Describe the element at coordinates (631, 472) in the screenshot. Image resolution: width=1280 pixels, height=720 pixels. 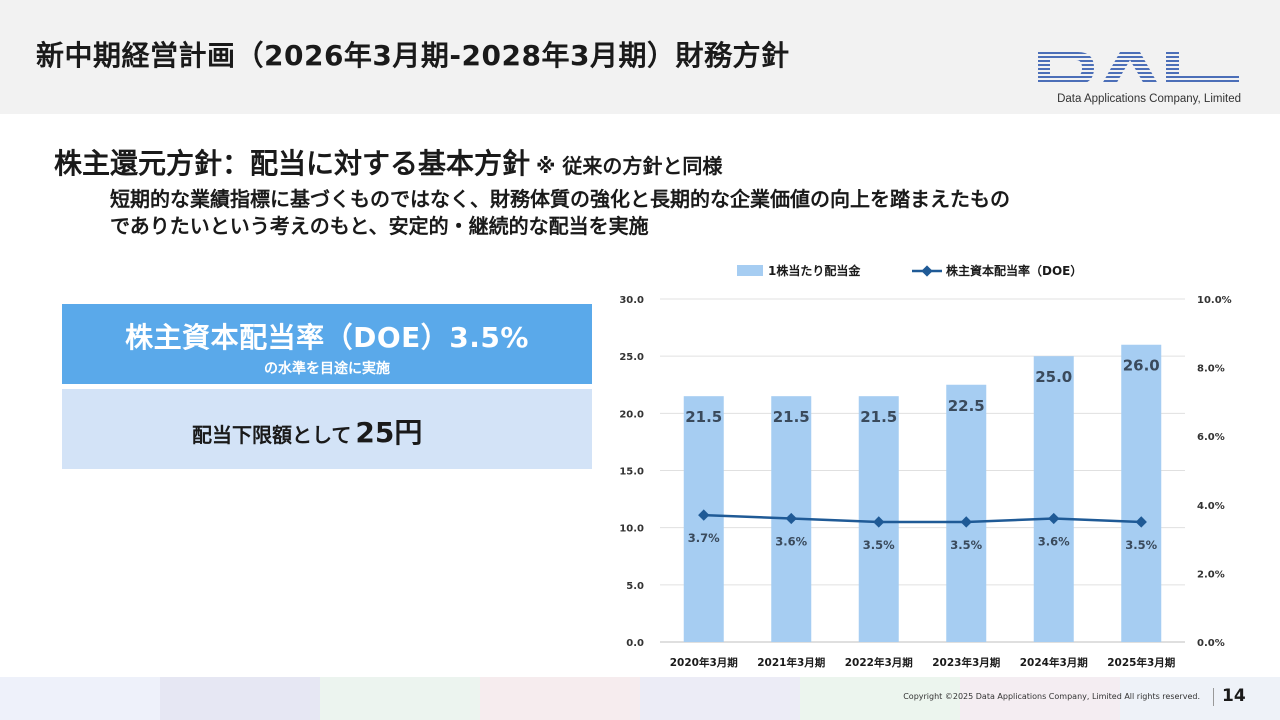
I see `y-left-tick-label: 15.0` at that location.